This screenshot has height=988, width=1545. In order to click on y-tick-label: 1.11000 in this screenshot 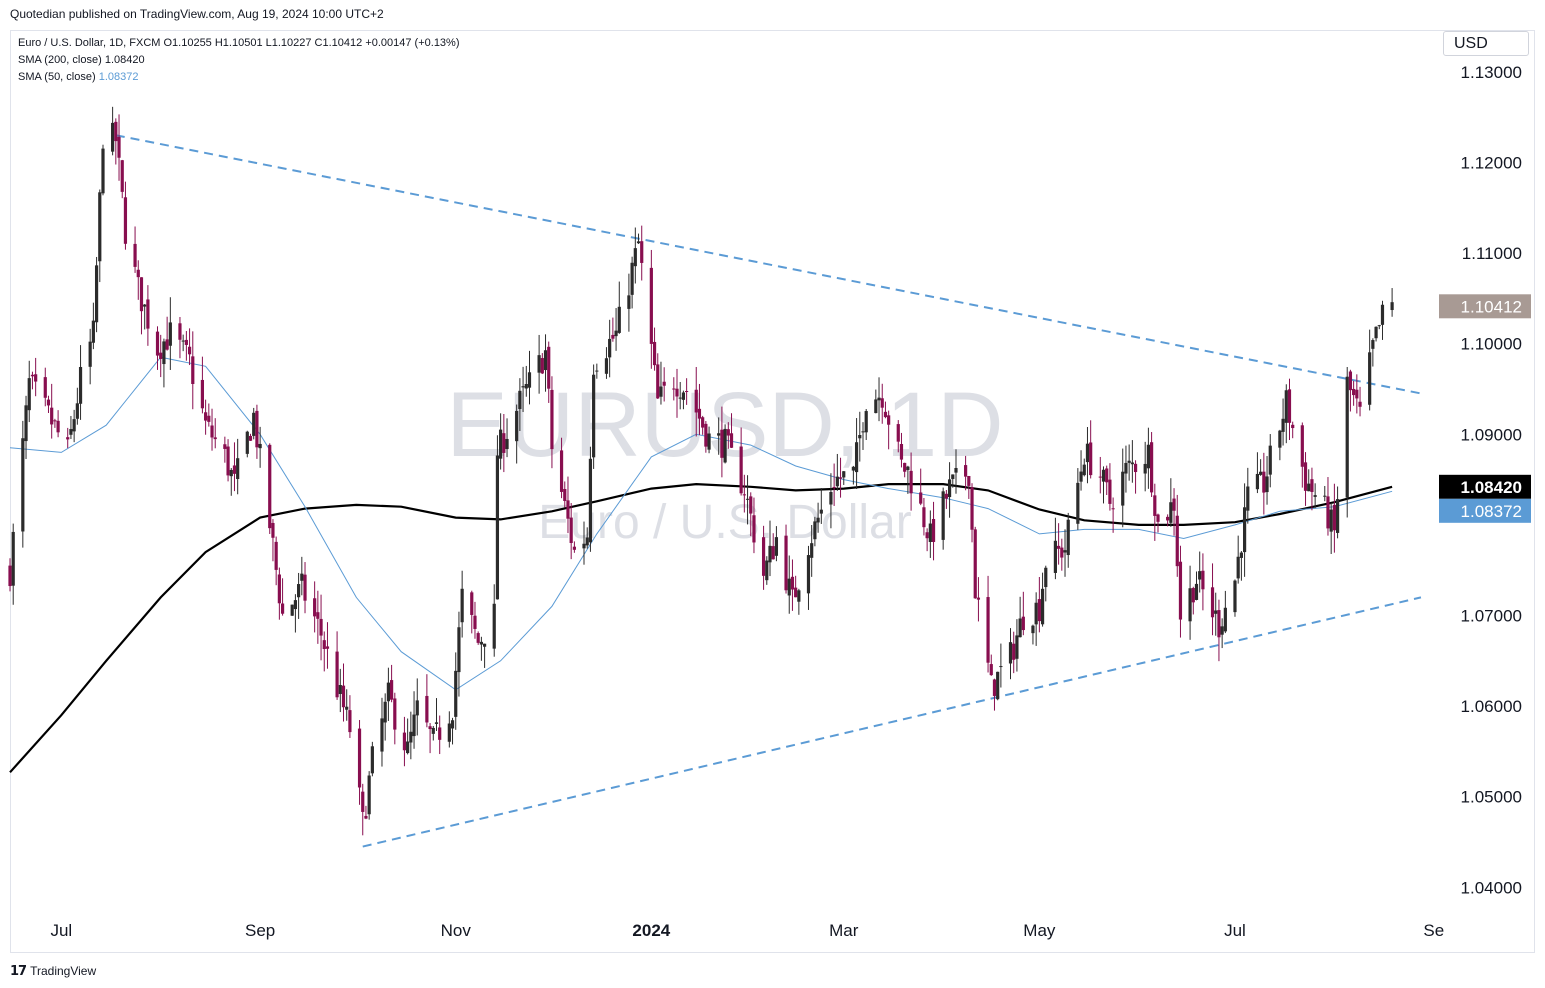, I will do `click(1492, 253)`.